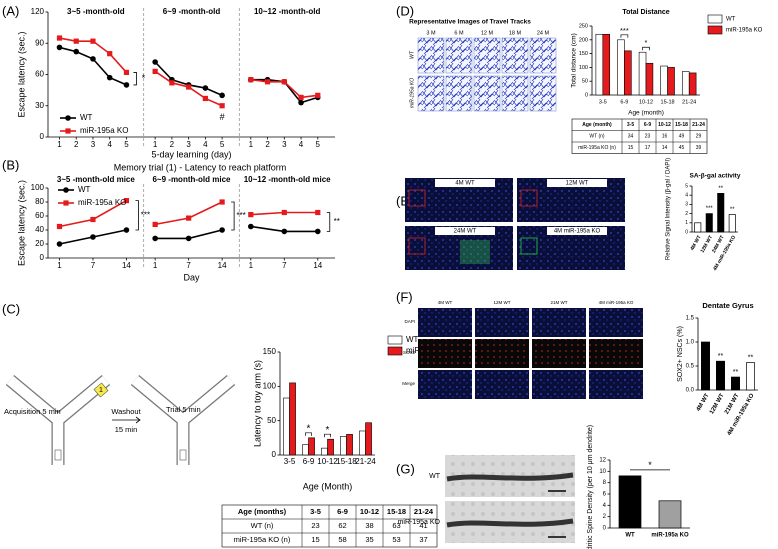 Image resolution: width=778 pixels, height=549 pixels. What do you see at coordinates (645, 12) in the screenshot?
I see `chart-title: Total Distance` at bounding box center [645, 12].